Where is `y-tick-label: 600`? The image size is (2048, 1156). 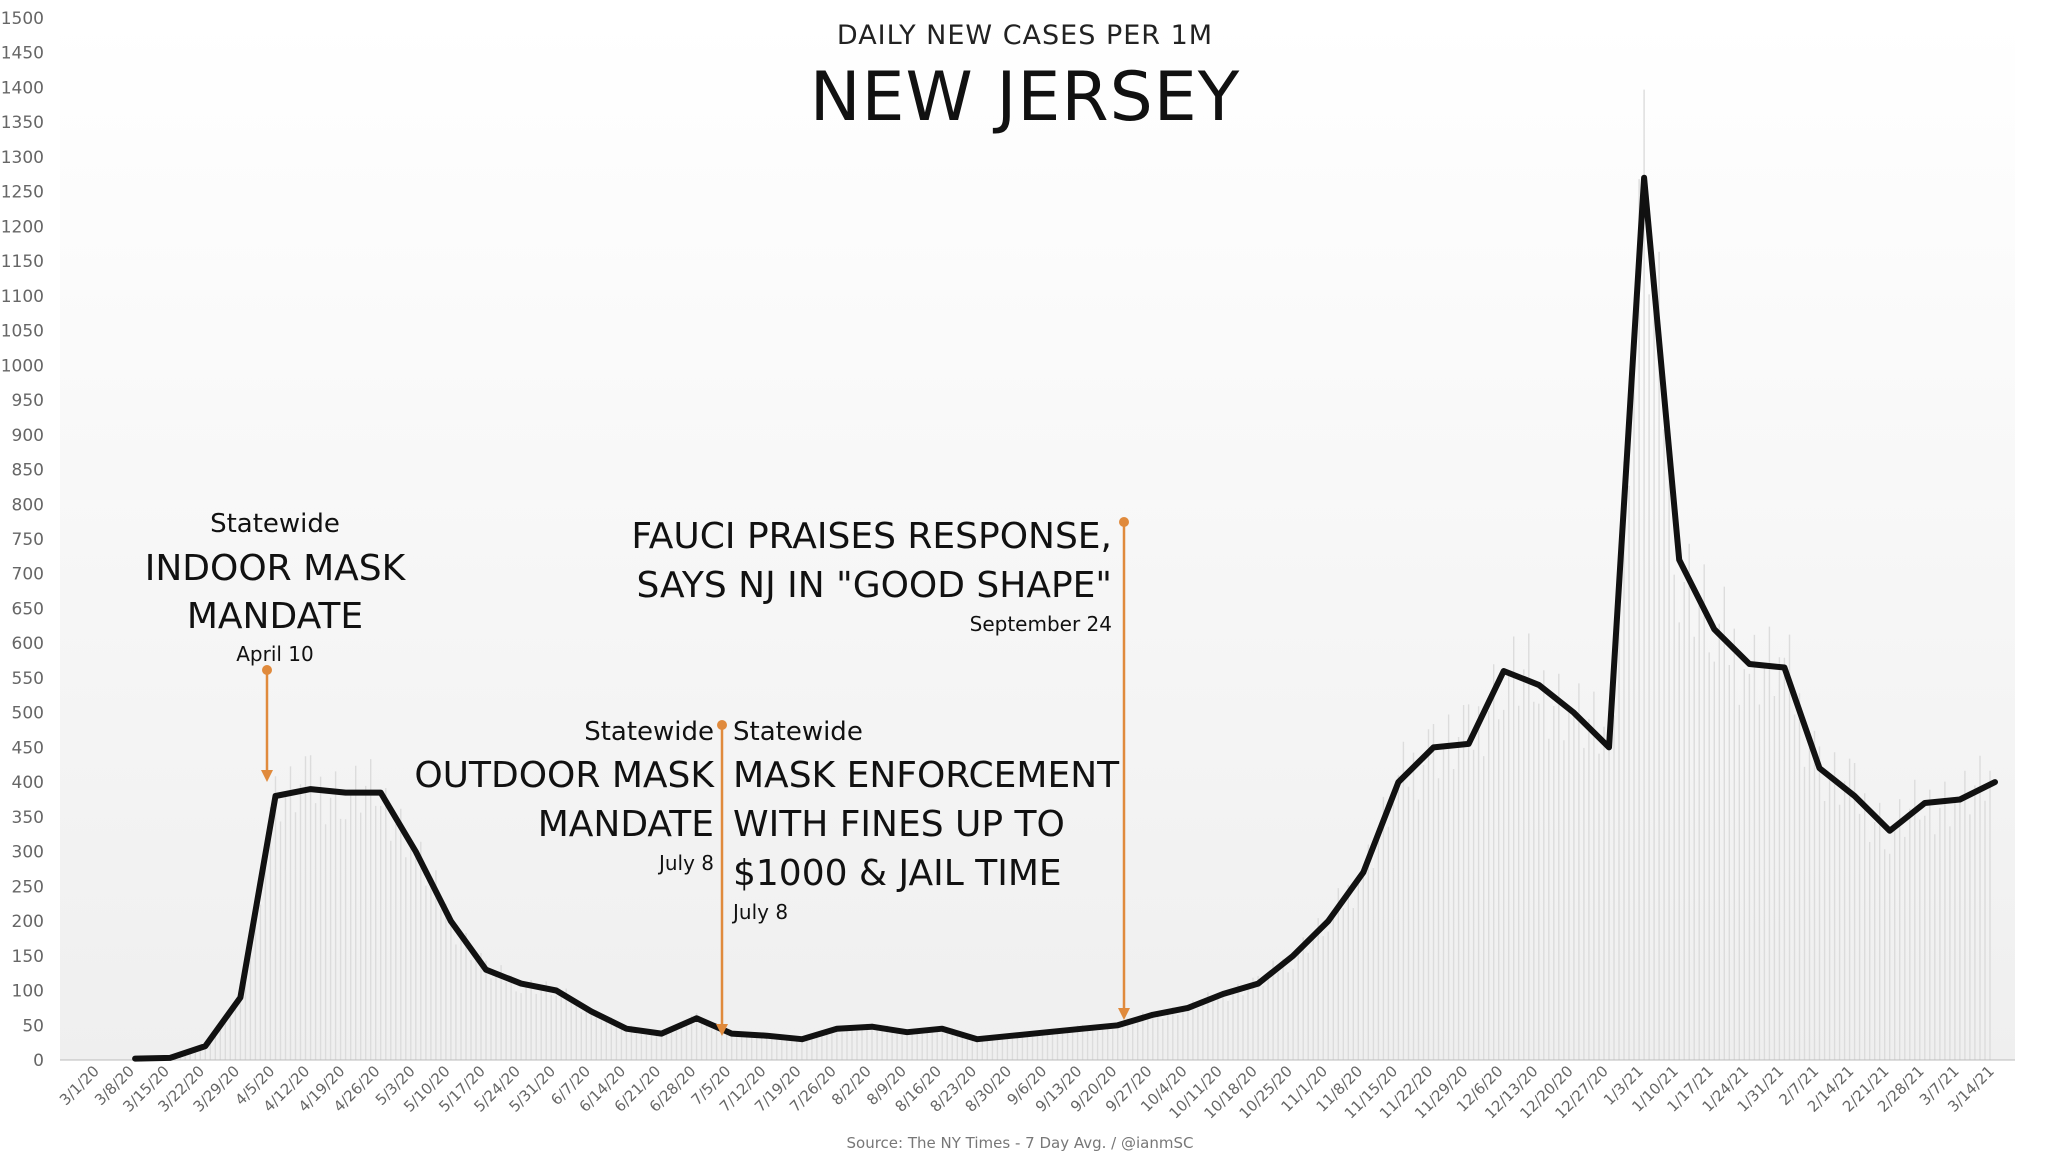
y-tick-label: 600 is located at coordinates (28, 644).